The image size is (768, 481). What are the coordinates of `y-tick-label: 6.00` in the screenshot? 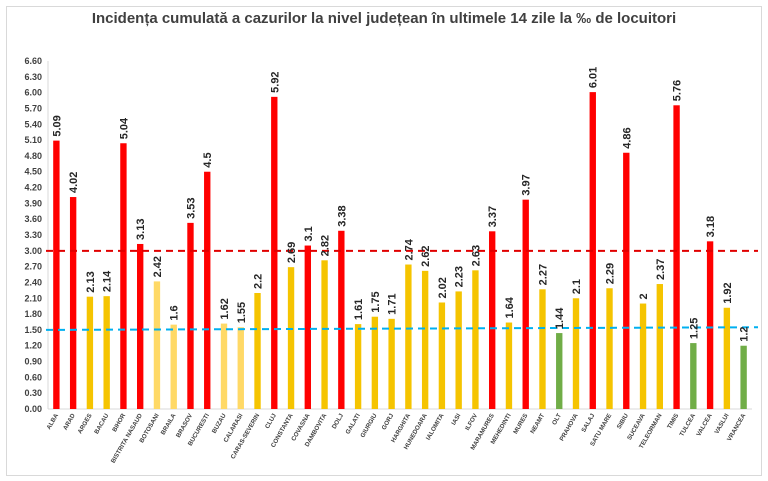 It's located at (33, 93).